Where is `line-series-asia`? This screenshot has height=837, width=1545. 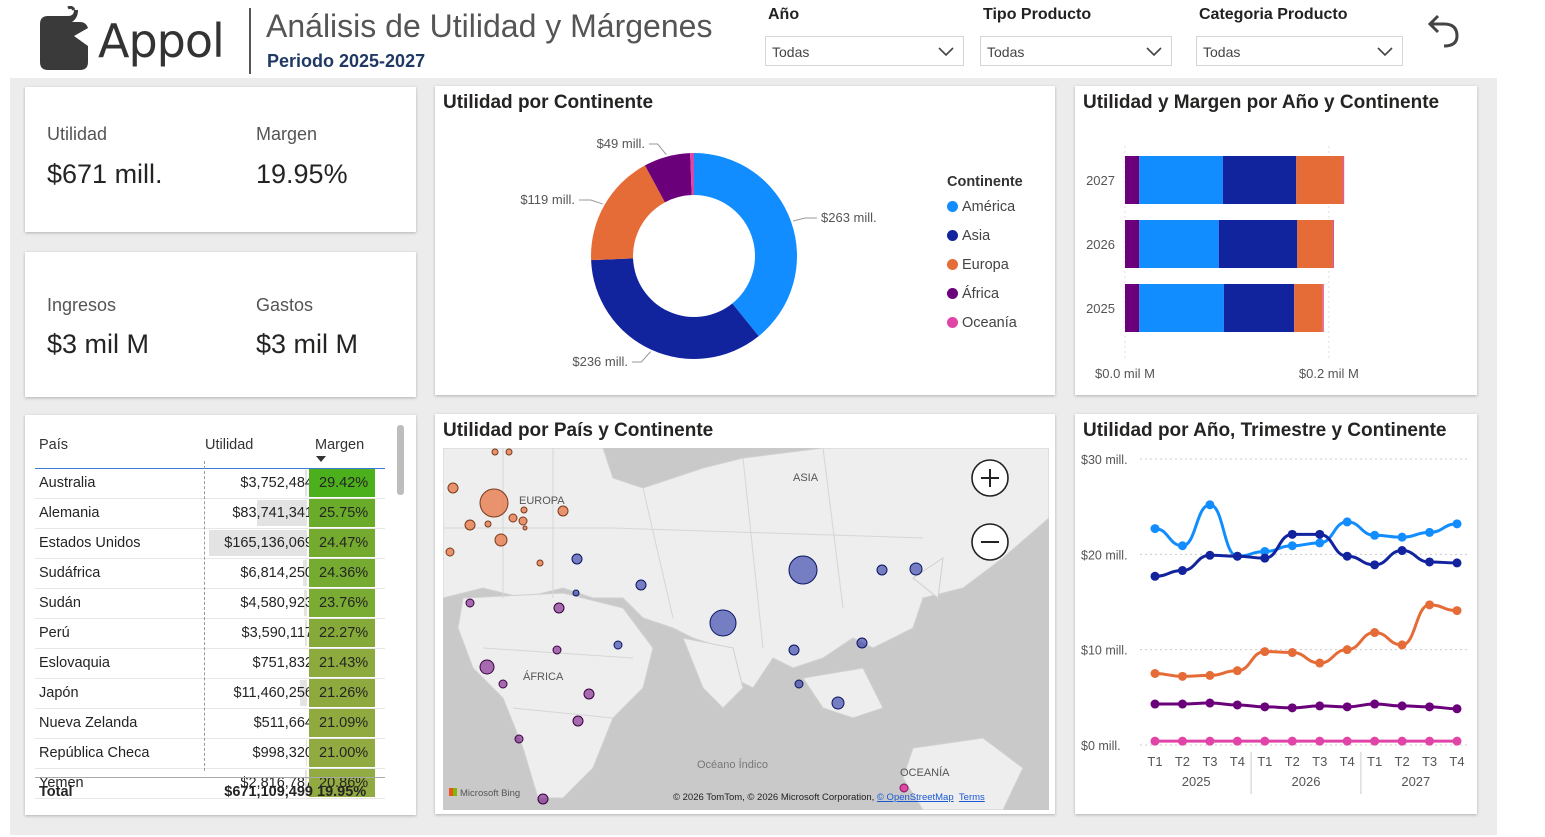
line-series-asia is located at coordinates (1306, 555).